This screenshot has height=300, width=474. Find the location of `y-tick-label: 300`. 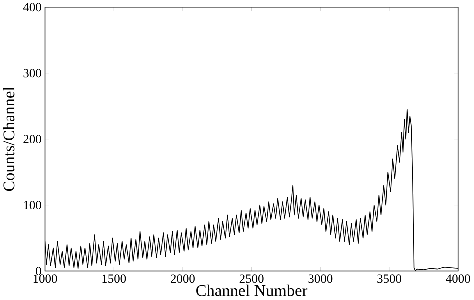

y-tick-label: 300 is located at coordinates (33, 73).